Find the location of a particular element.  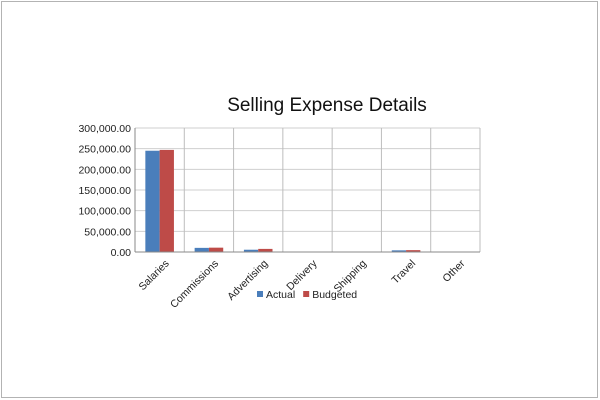

legend-swatch-budgeted is located at coordinates (306, 294).